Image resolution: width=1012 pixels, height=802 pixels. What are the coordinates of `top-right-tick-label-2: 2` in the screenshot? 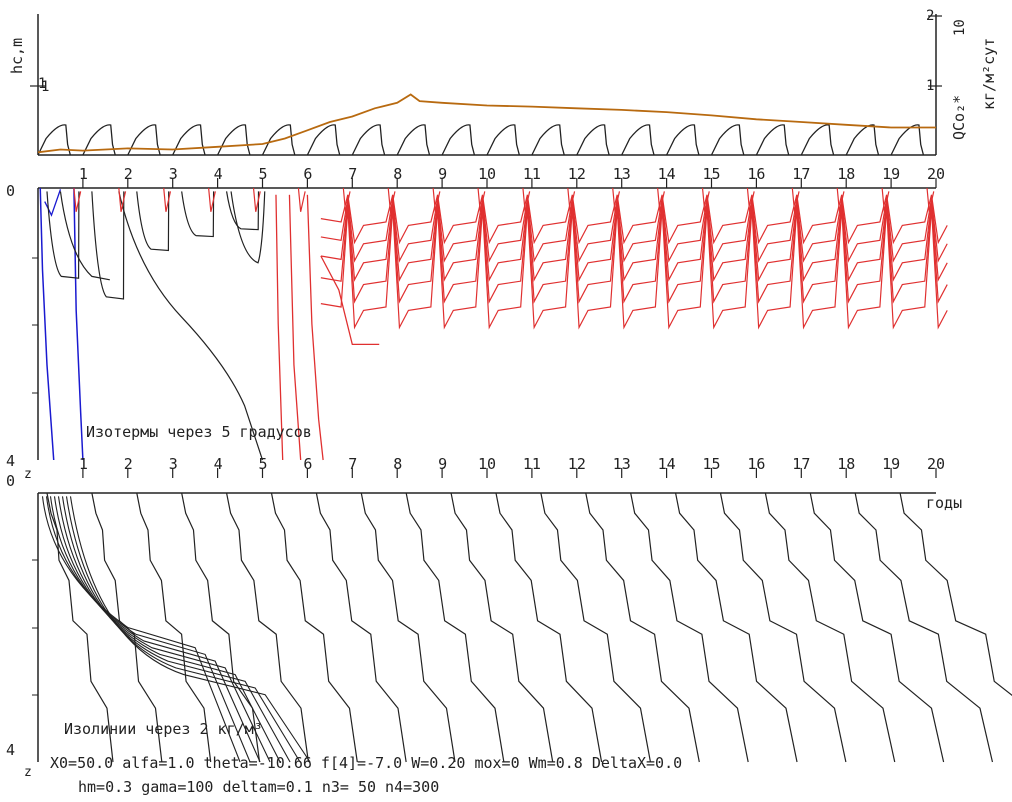 It's located at (930, 16).